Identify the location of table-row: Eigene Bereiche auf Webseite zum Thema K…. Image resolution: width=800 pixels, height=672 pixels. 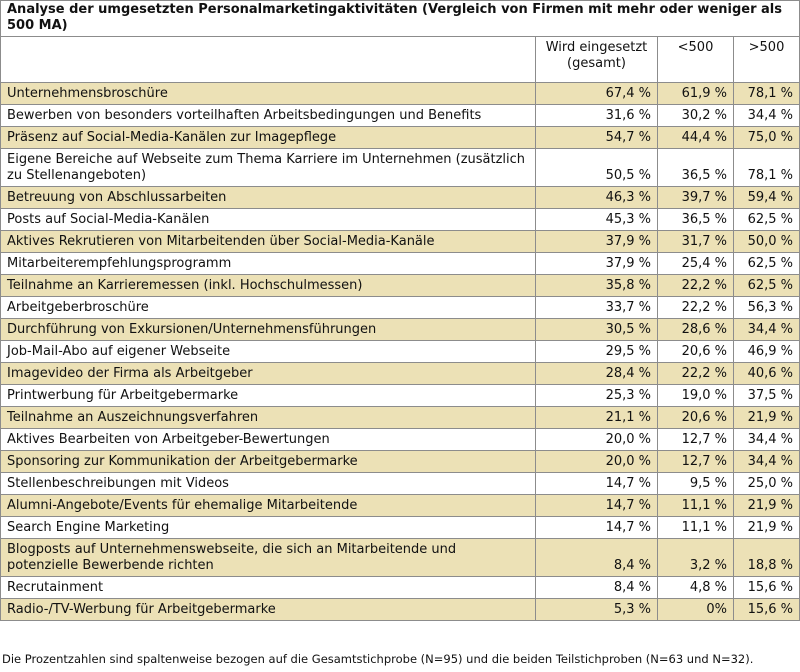
(400, 167).